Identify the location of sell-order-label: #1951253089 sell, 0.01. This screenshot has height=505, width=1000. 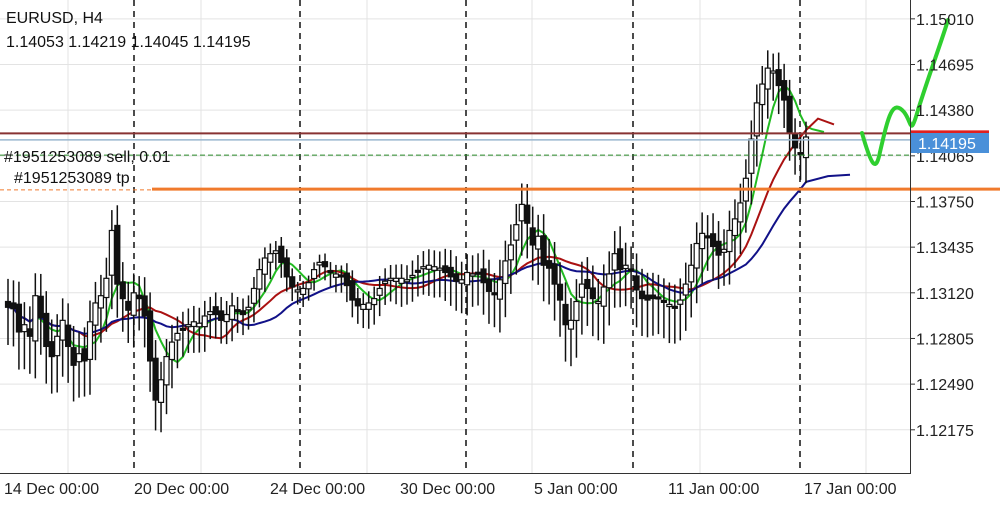
(87, 157).